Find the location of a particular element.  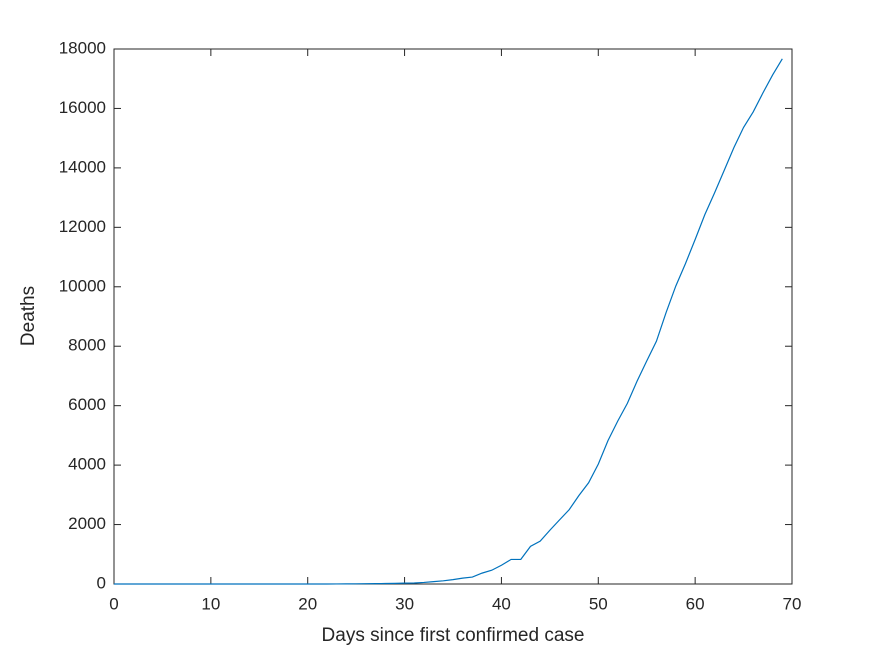

x-tick-label: 20 is located at coordinates (307, 603).